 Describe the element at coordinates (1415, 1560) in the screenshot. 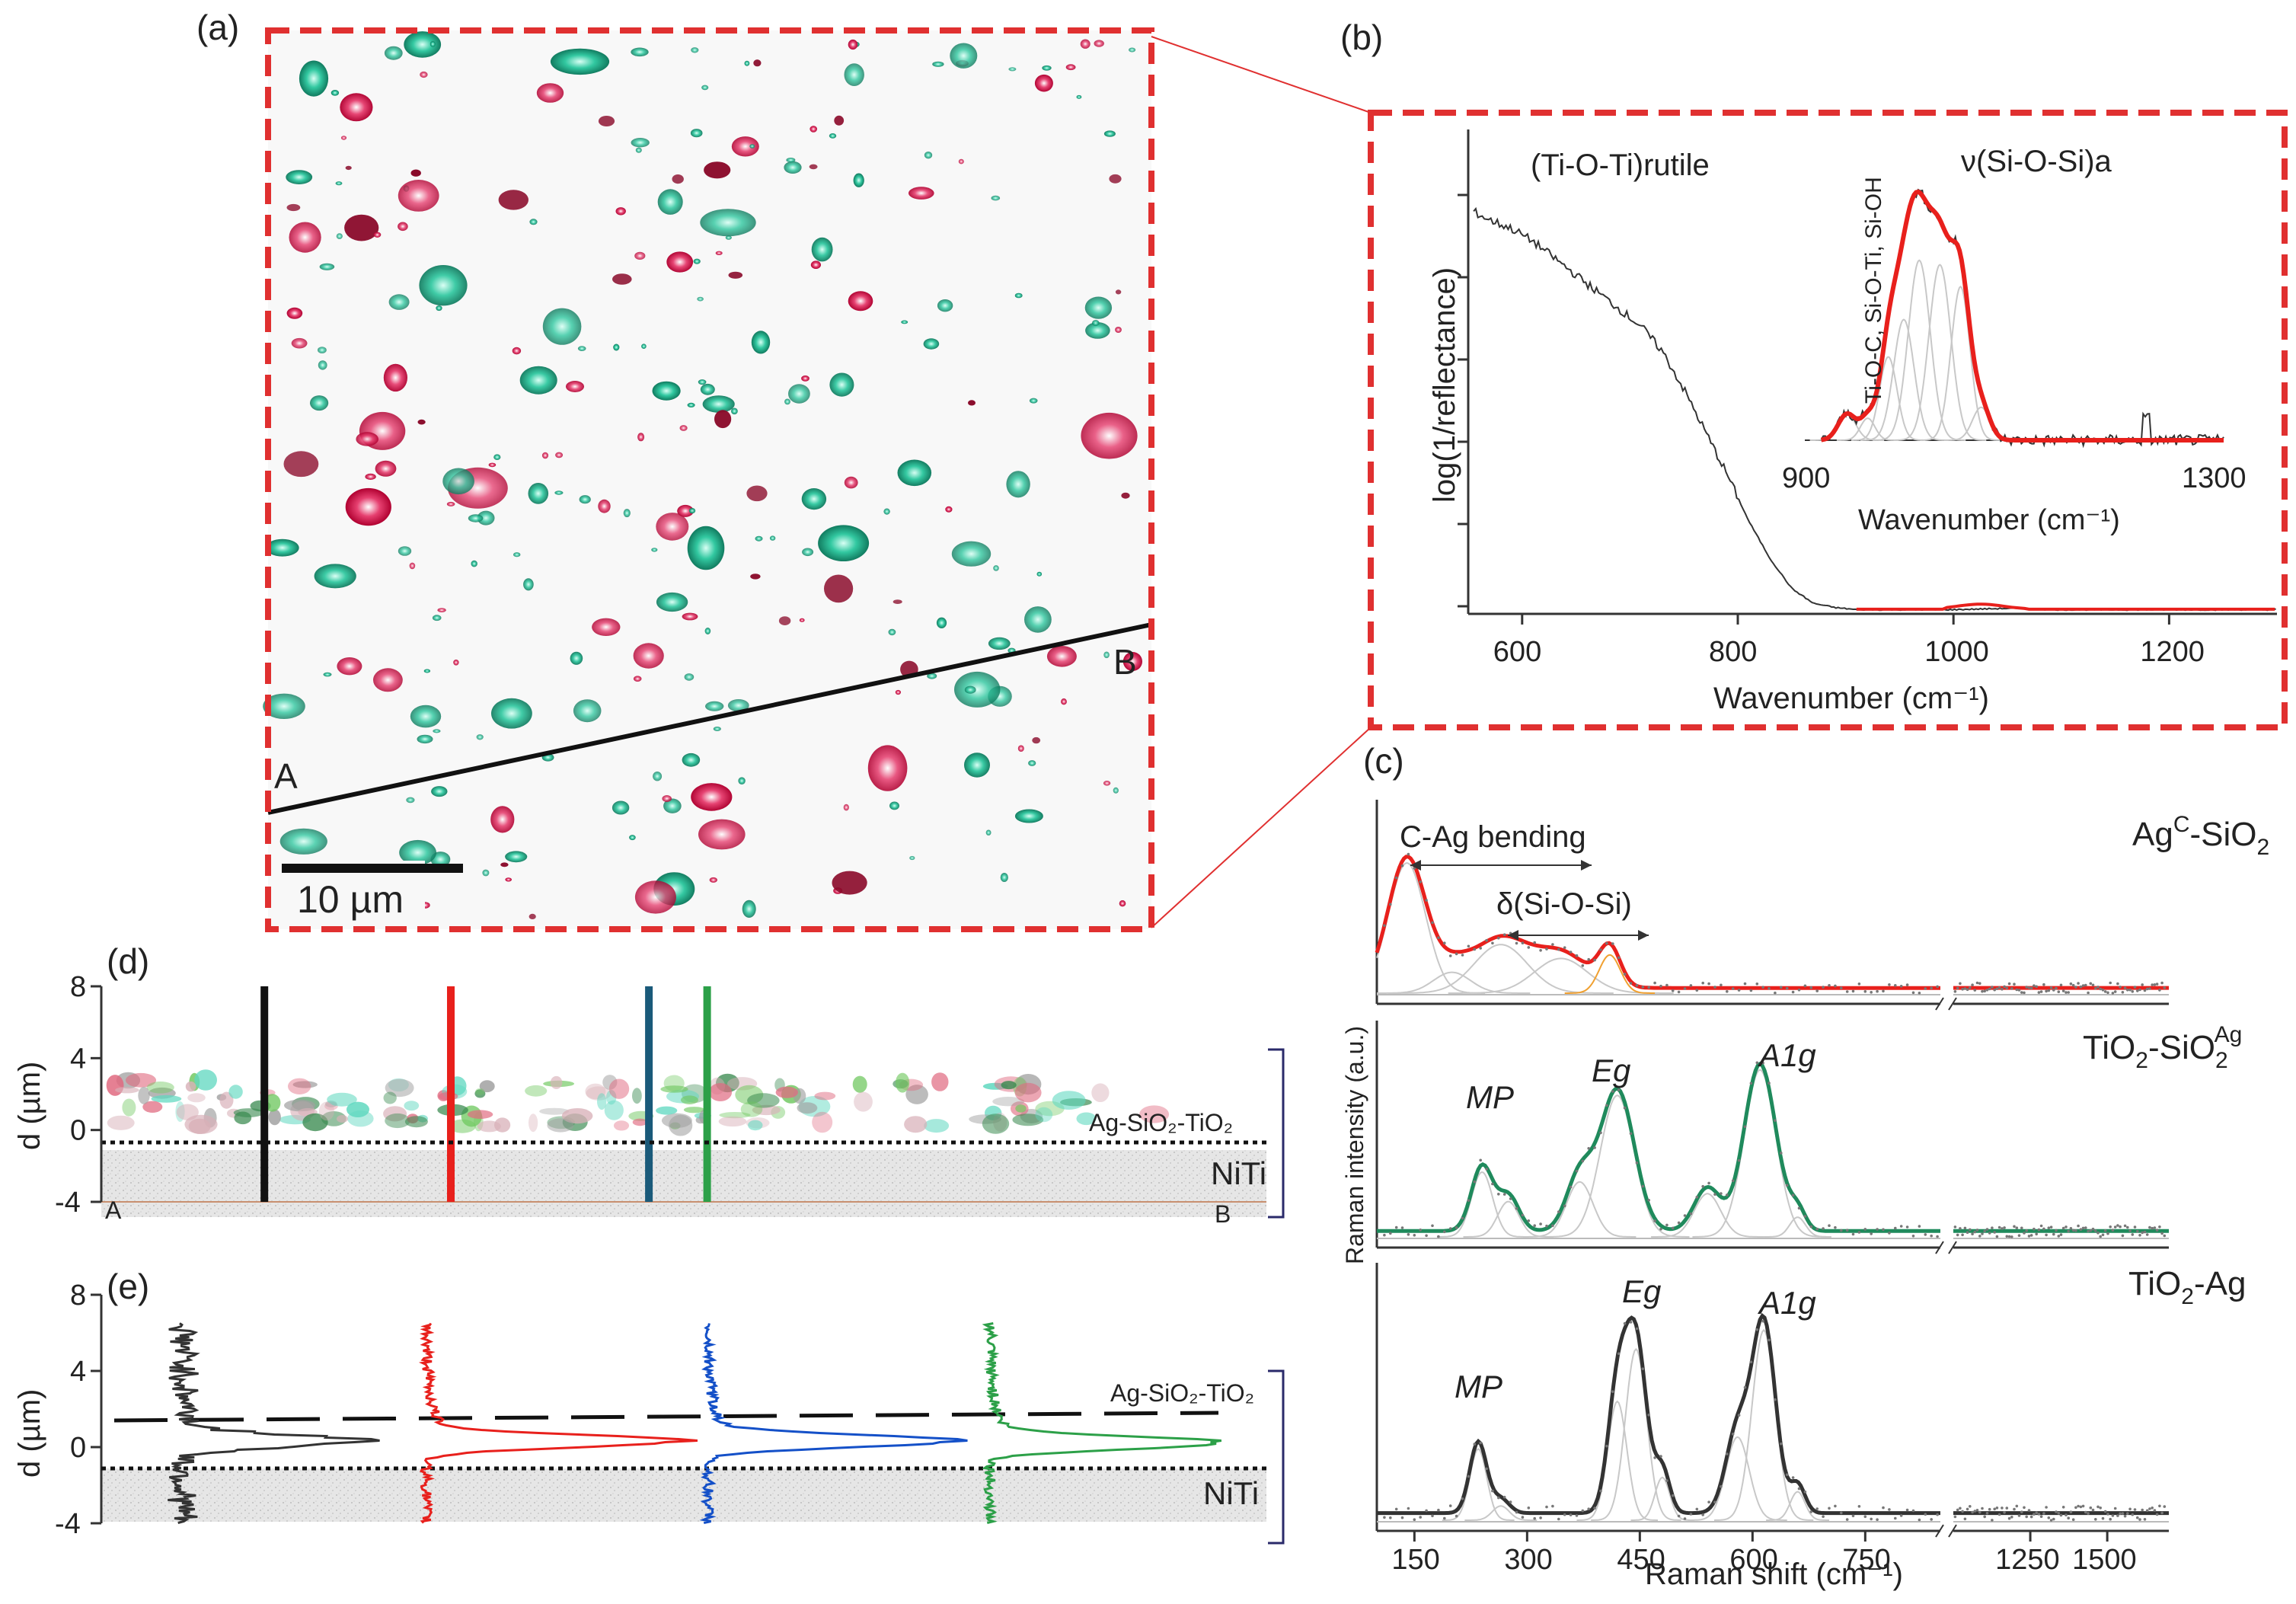

I see `c-xtick-label: 150` at that location.